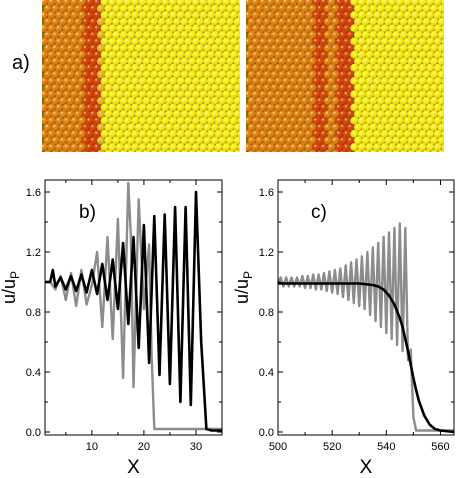 The width and height of the screenshot is (463, 478). What do you see at coordinates (141, 76) in the screenshot?
I see `atoms-group` at bounding box center [141, 76].